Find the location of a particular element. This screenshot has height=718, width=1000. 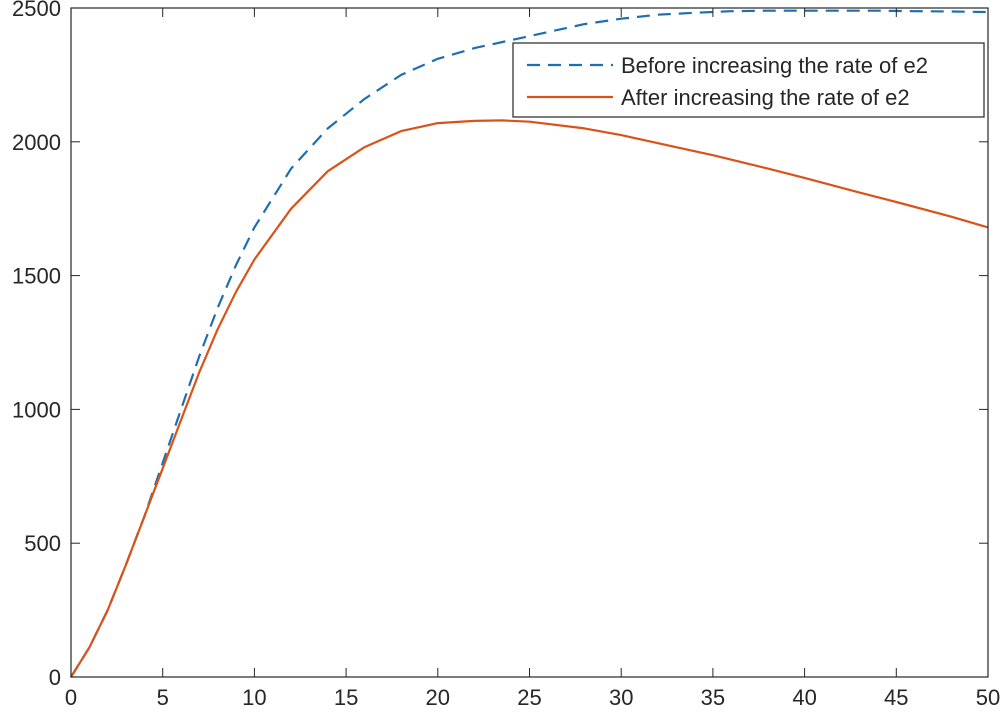

x-tick-label: 5 is located at coordinates (163, 697).